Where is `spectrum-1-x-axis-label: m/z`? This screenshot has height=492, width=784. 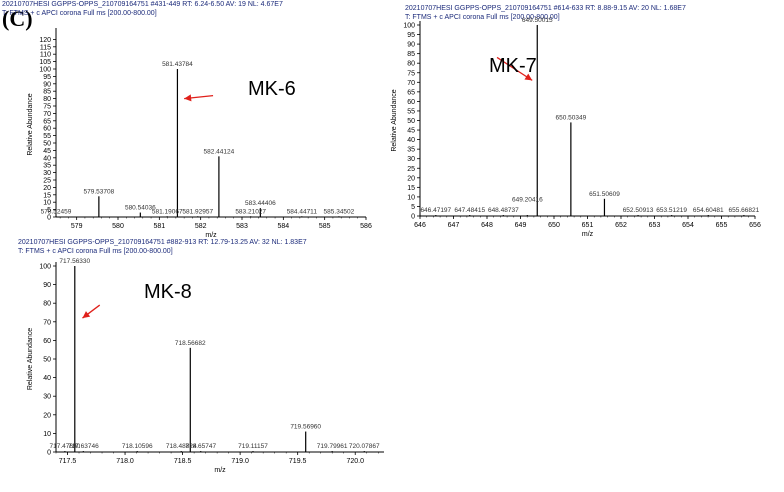 spectrum-1-x-axis-label: m/z is located at coordinates (211, 235).